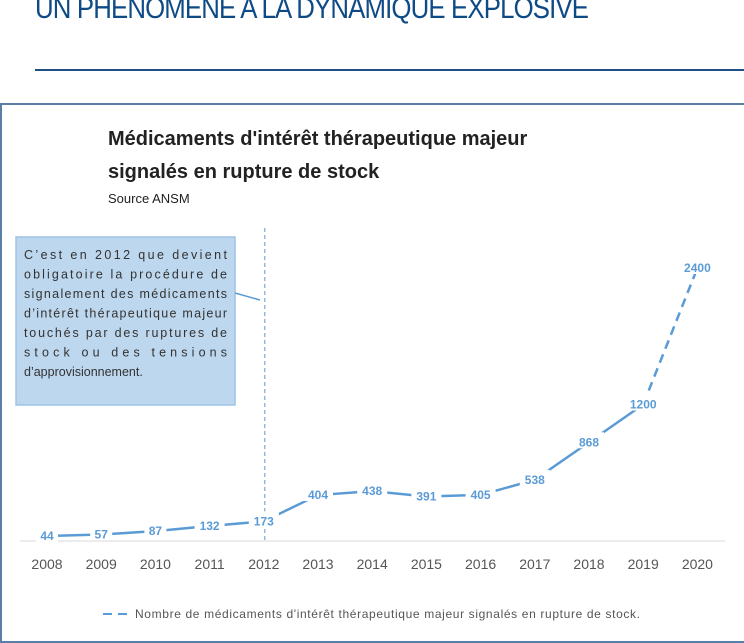 The height and width of the screenshot is (643, 744). I want to click on data-label: 538, so click(535, 480).